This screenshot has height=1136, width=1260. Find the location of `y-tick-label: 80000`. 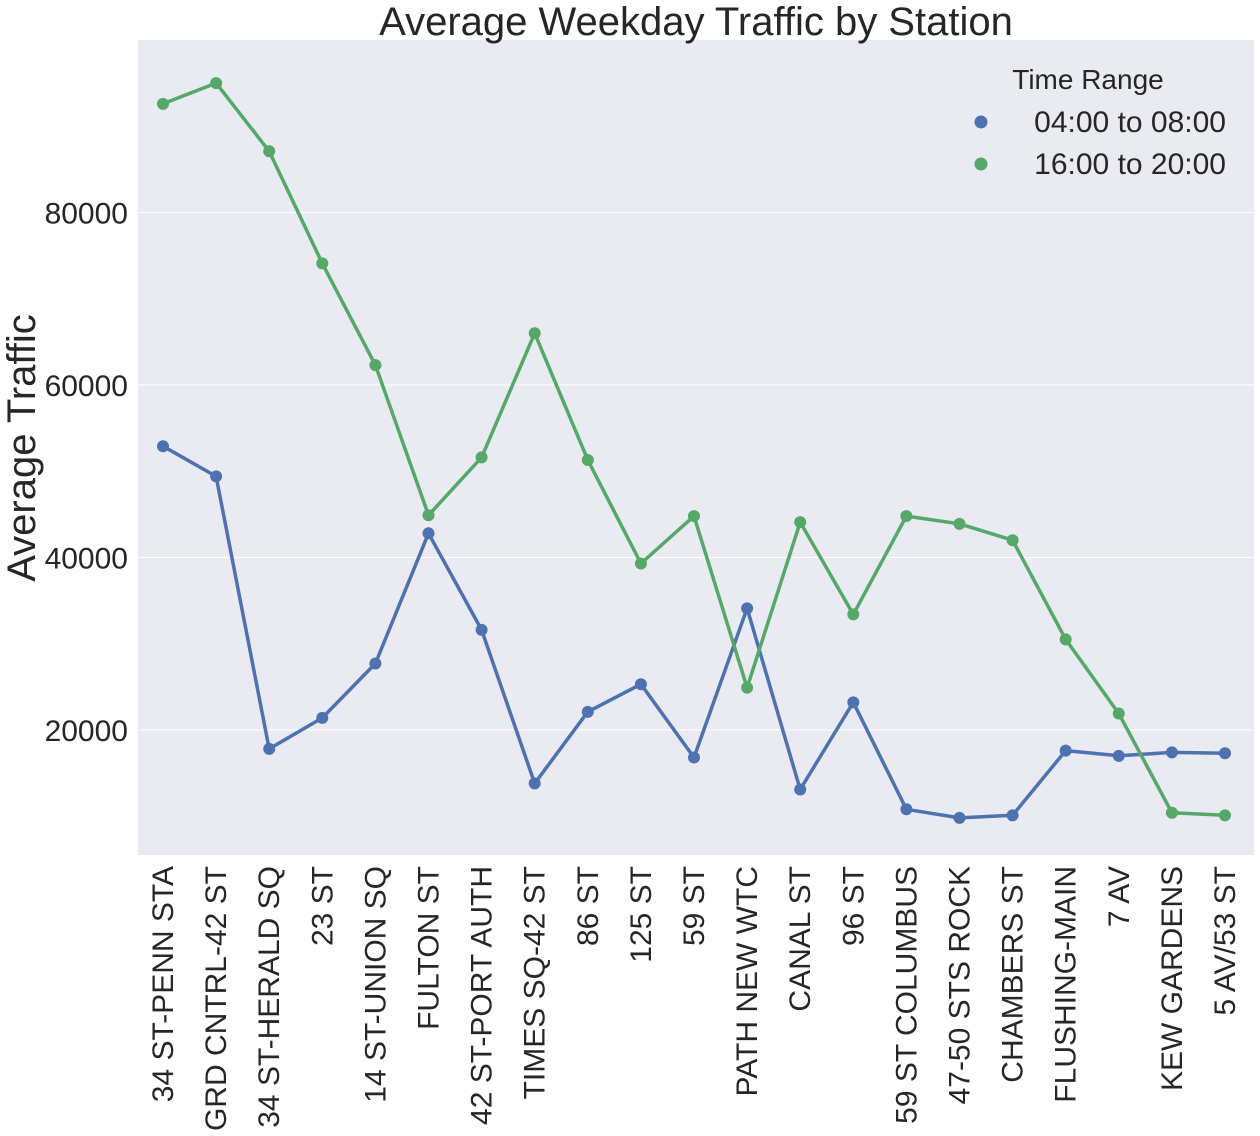

y-tick-label: 80000 is located at coordinates (86, 213).